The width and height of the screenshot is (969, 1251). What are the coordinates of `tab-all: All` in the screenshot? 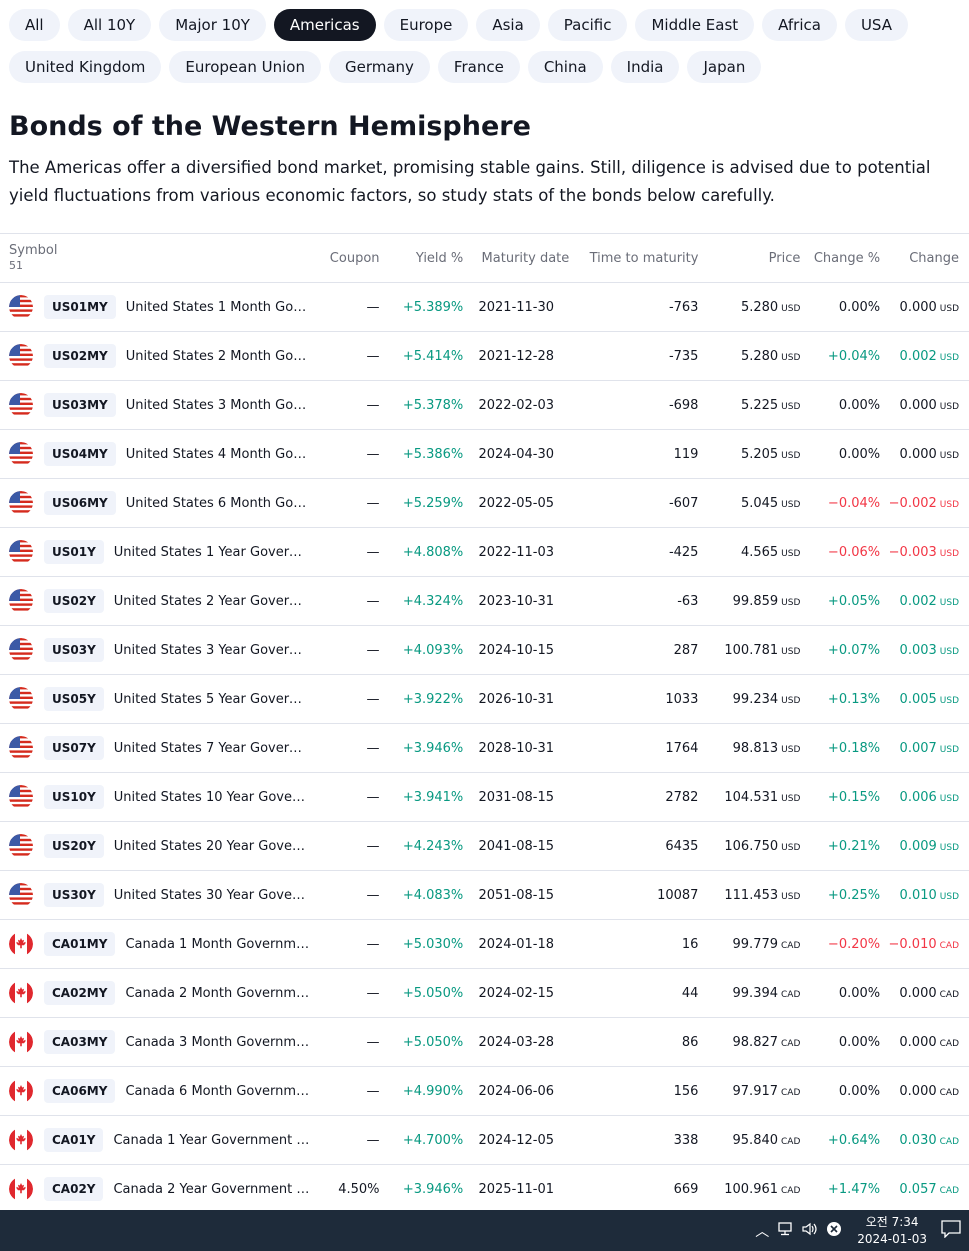 It's located at (34, 25).